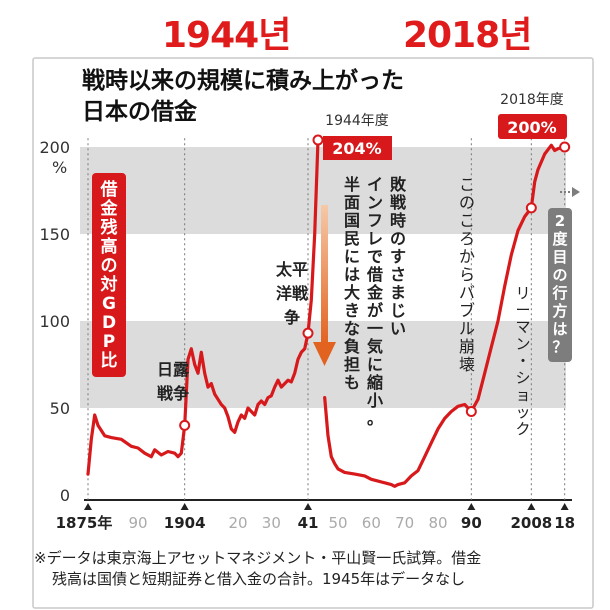  Describe the element at coordinates (522, 378) in the screenshot. I see `label-lehman-char: シ` at that location.